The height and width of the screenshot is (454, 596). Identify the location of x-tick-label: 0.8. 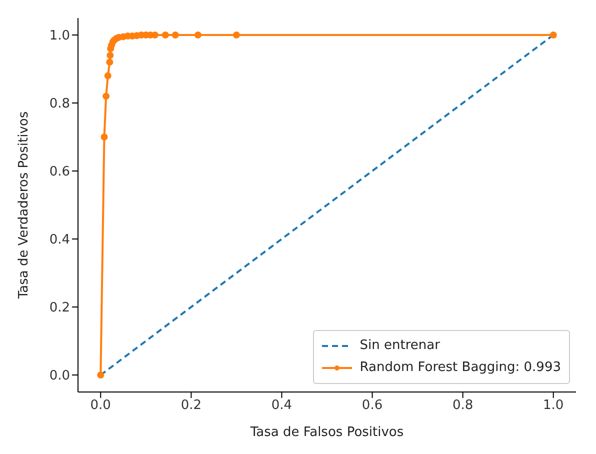
(463, 406).